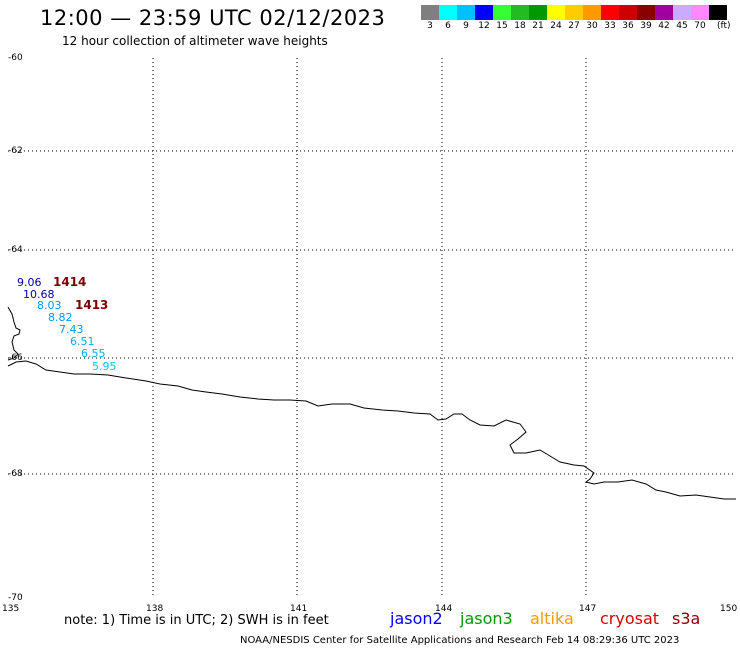 The width and height of the screenshot is (740, 650). Describe the element at coordinates (520, 26) in the screenshot. I see `color-scale-label: 18` at that location.